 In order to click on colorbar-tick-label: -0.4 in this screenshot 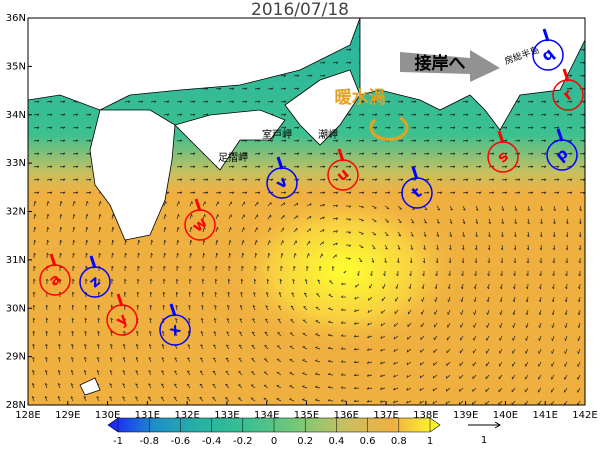, I will do `click(212, 441)`.